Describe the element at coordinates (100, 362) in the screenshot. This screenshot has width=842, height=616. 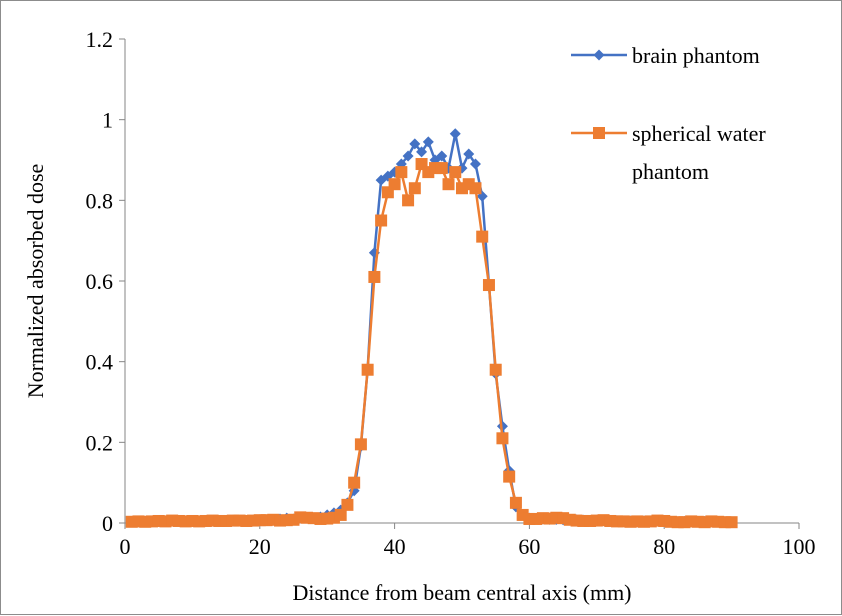
I see `y-tick-label: 0.4` at that location.